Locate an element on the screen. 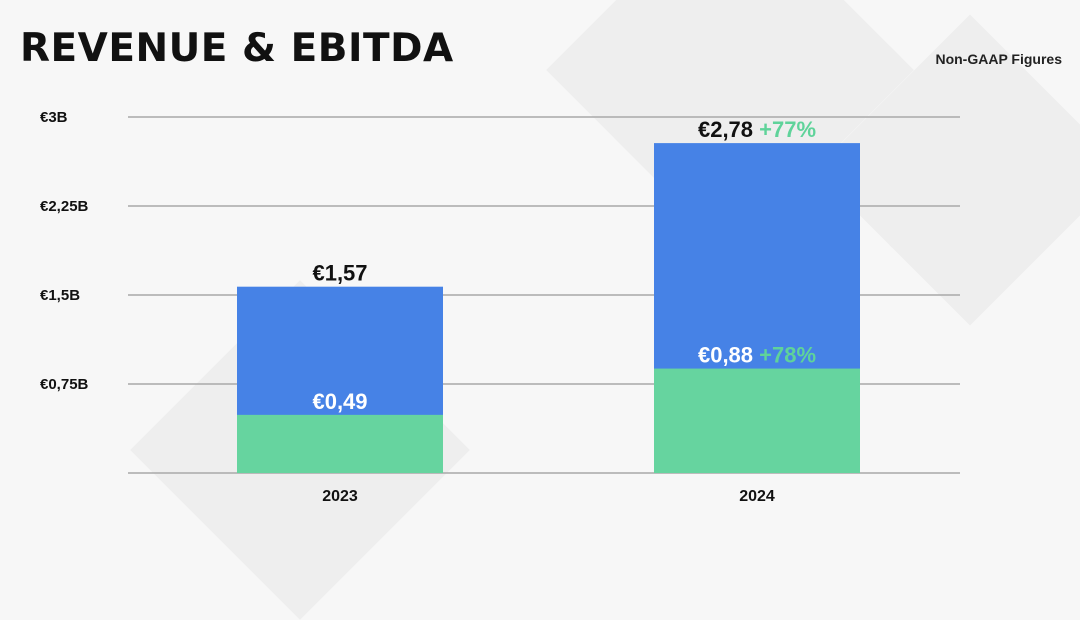 The image size is (1080, 620). ebitda-data-label: €0,49 is located at coordinates (339, 401).